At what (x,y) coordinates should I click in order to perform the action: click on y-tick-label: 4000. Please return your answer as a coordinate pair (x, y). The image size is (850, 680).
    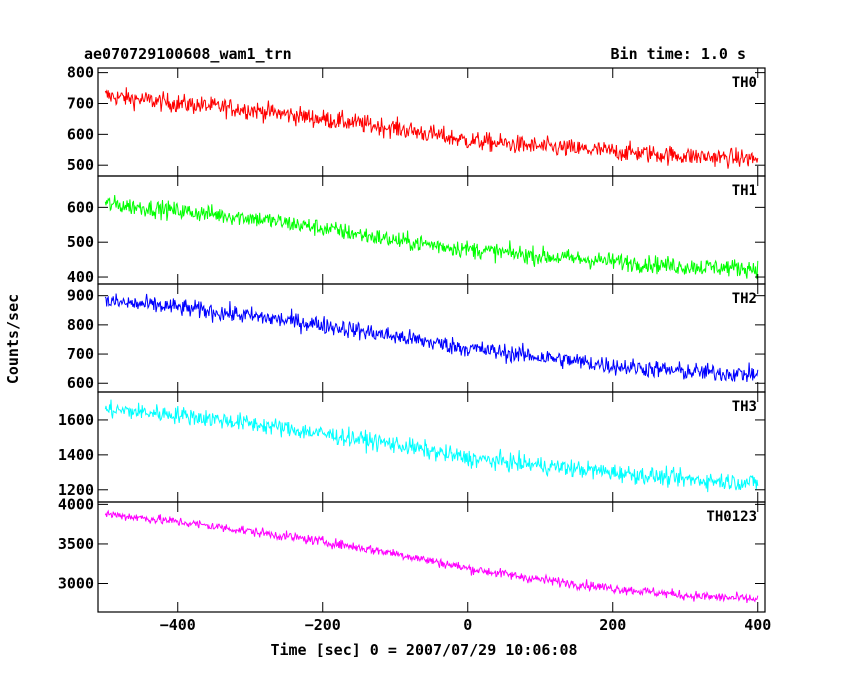
    Looking at the image, I should click on (76, 504).